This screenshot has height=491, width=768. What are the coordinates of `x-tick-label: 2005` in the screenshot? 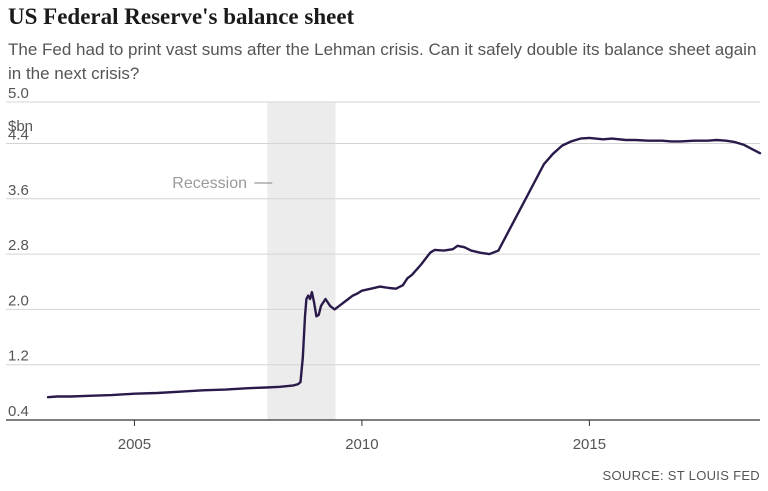 It's located at (134, 444).